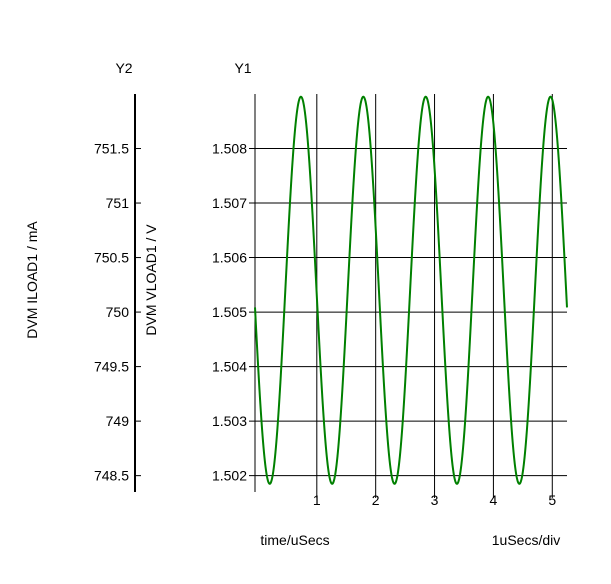 The height and width of the screenshot is (584, 611). Describe the element at coordinates (111, 258) in the screenshot. I see `y2-tick-label: 750.5` at that location.